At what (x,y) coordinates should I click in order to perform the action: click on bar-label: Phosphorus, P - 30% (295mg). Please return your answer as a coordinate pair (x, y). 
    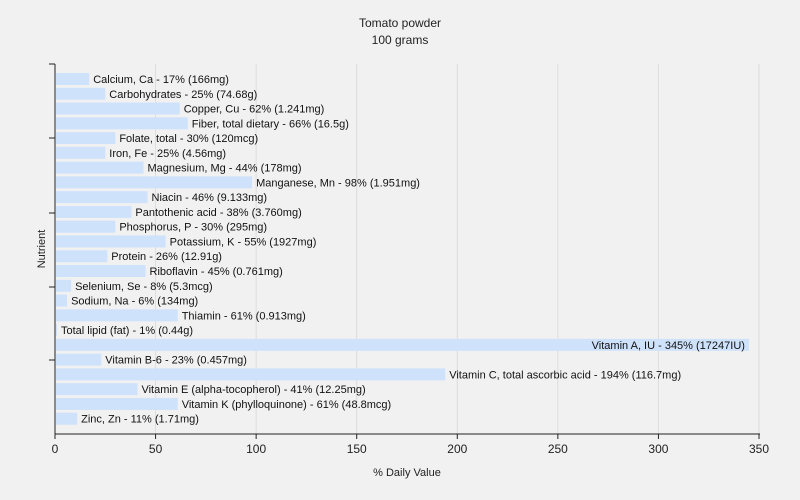
    Looking at the image, I should click on (193, 228).